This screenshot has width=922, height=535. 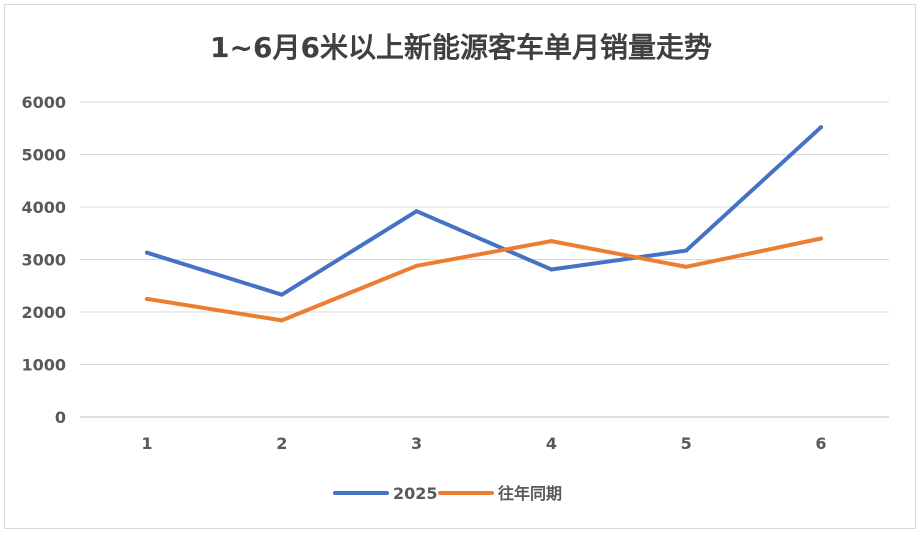 I want to click on y-tick-label: 3000, so click(x=43, y=260).